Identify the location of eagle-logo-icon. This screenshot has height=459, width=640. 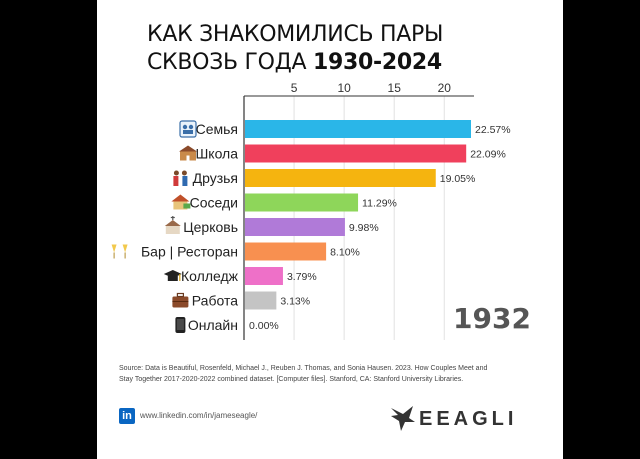
(403, 418).